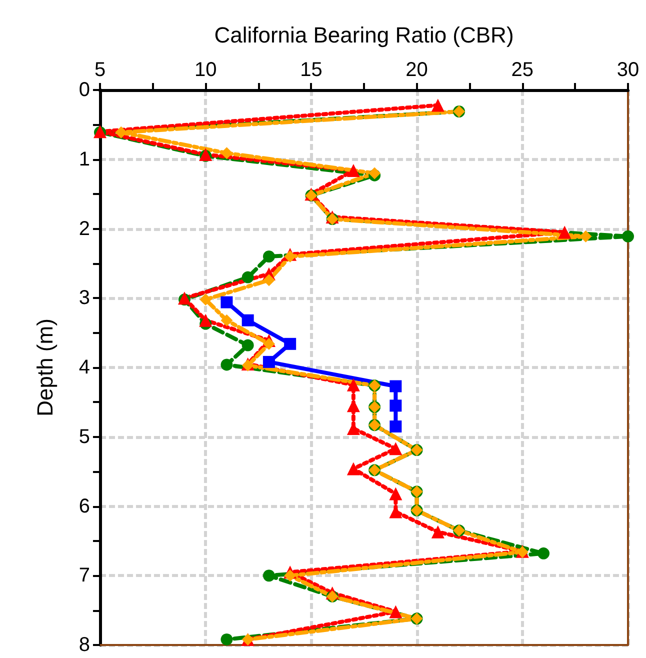 This screenshot has height=658, width=646. What do you see at coordinates (417, 70) in the screenshot?
I see `x-tick-label: 20` at bounding box center [417, 70].